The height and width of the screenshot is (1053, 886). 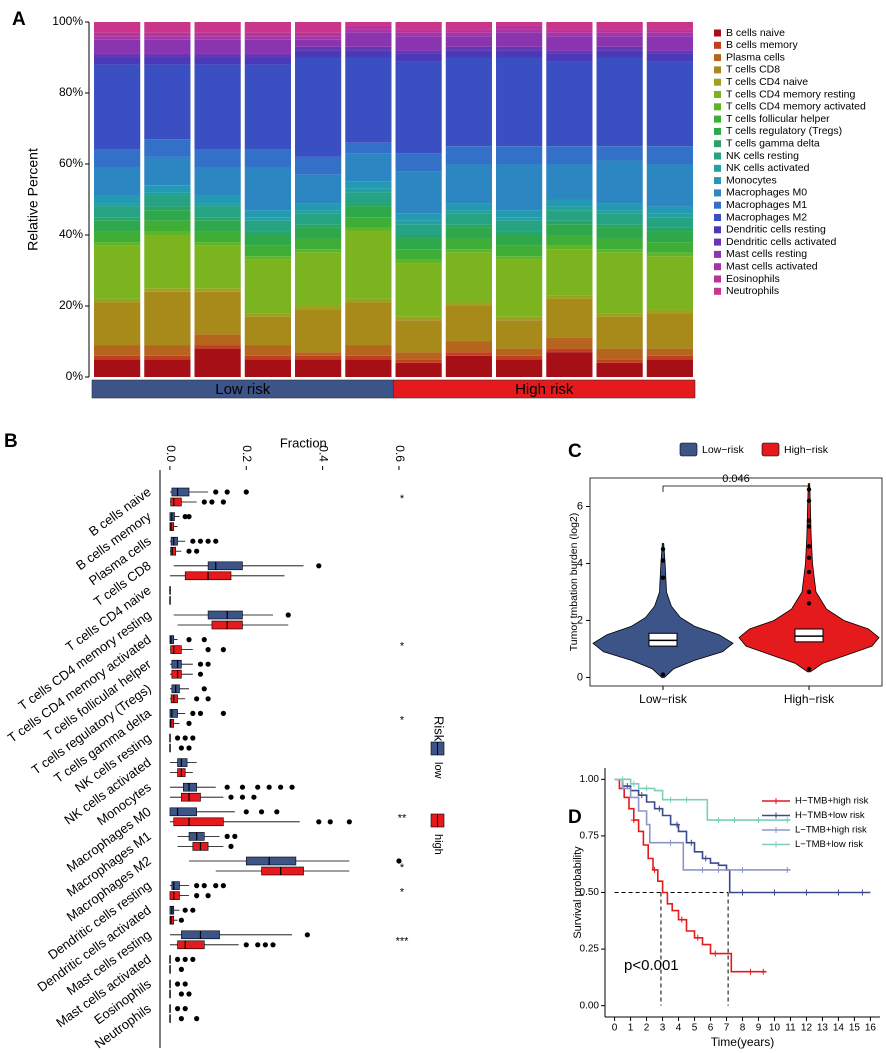 I want to click on x-axis-label: Time(years), so click(x=743, y=1042).